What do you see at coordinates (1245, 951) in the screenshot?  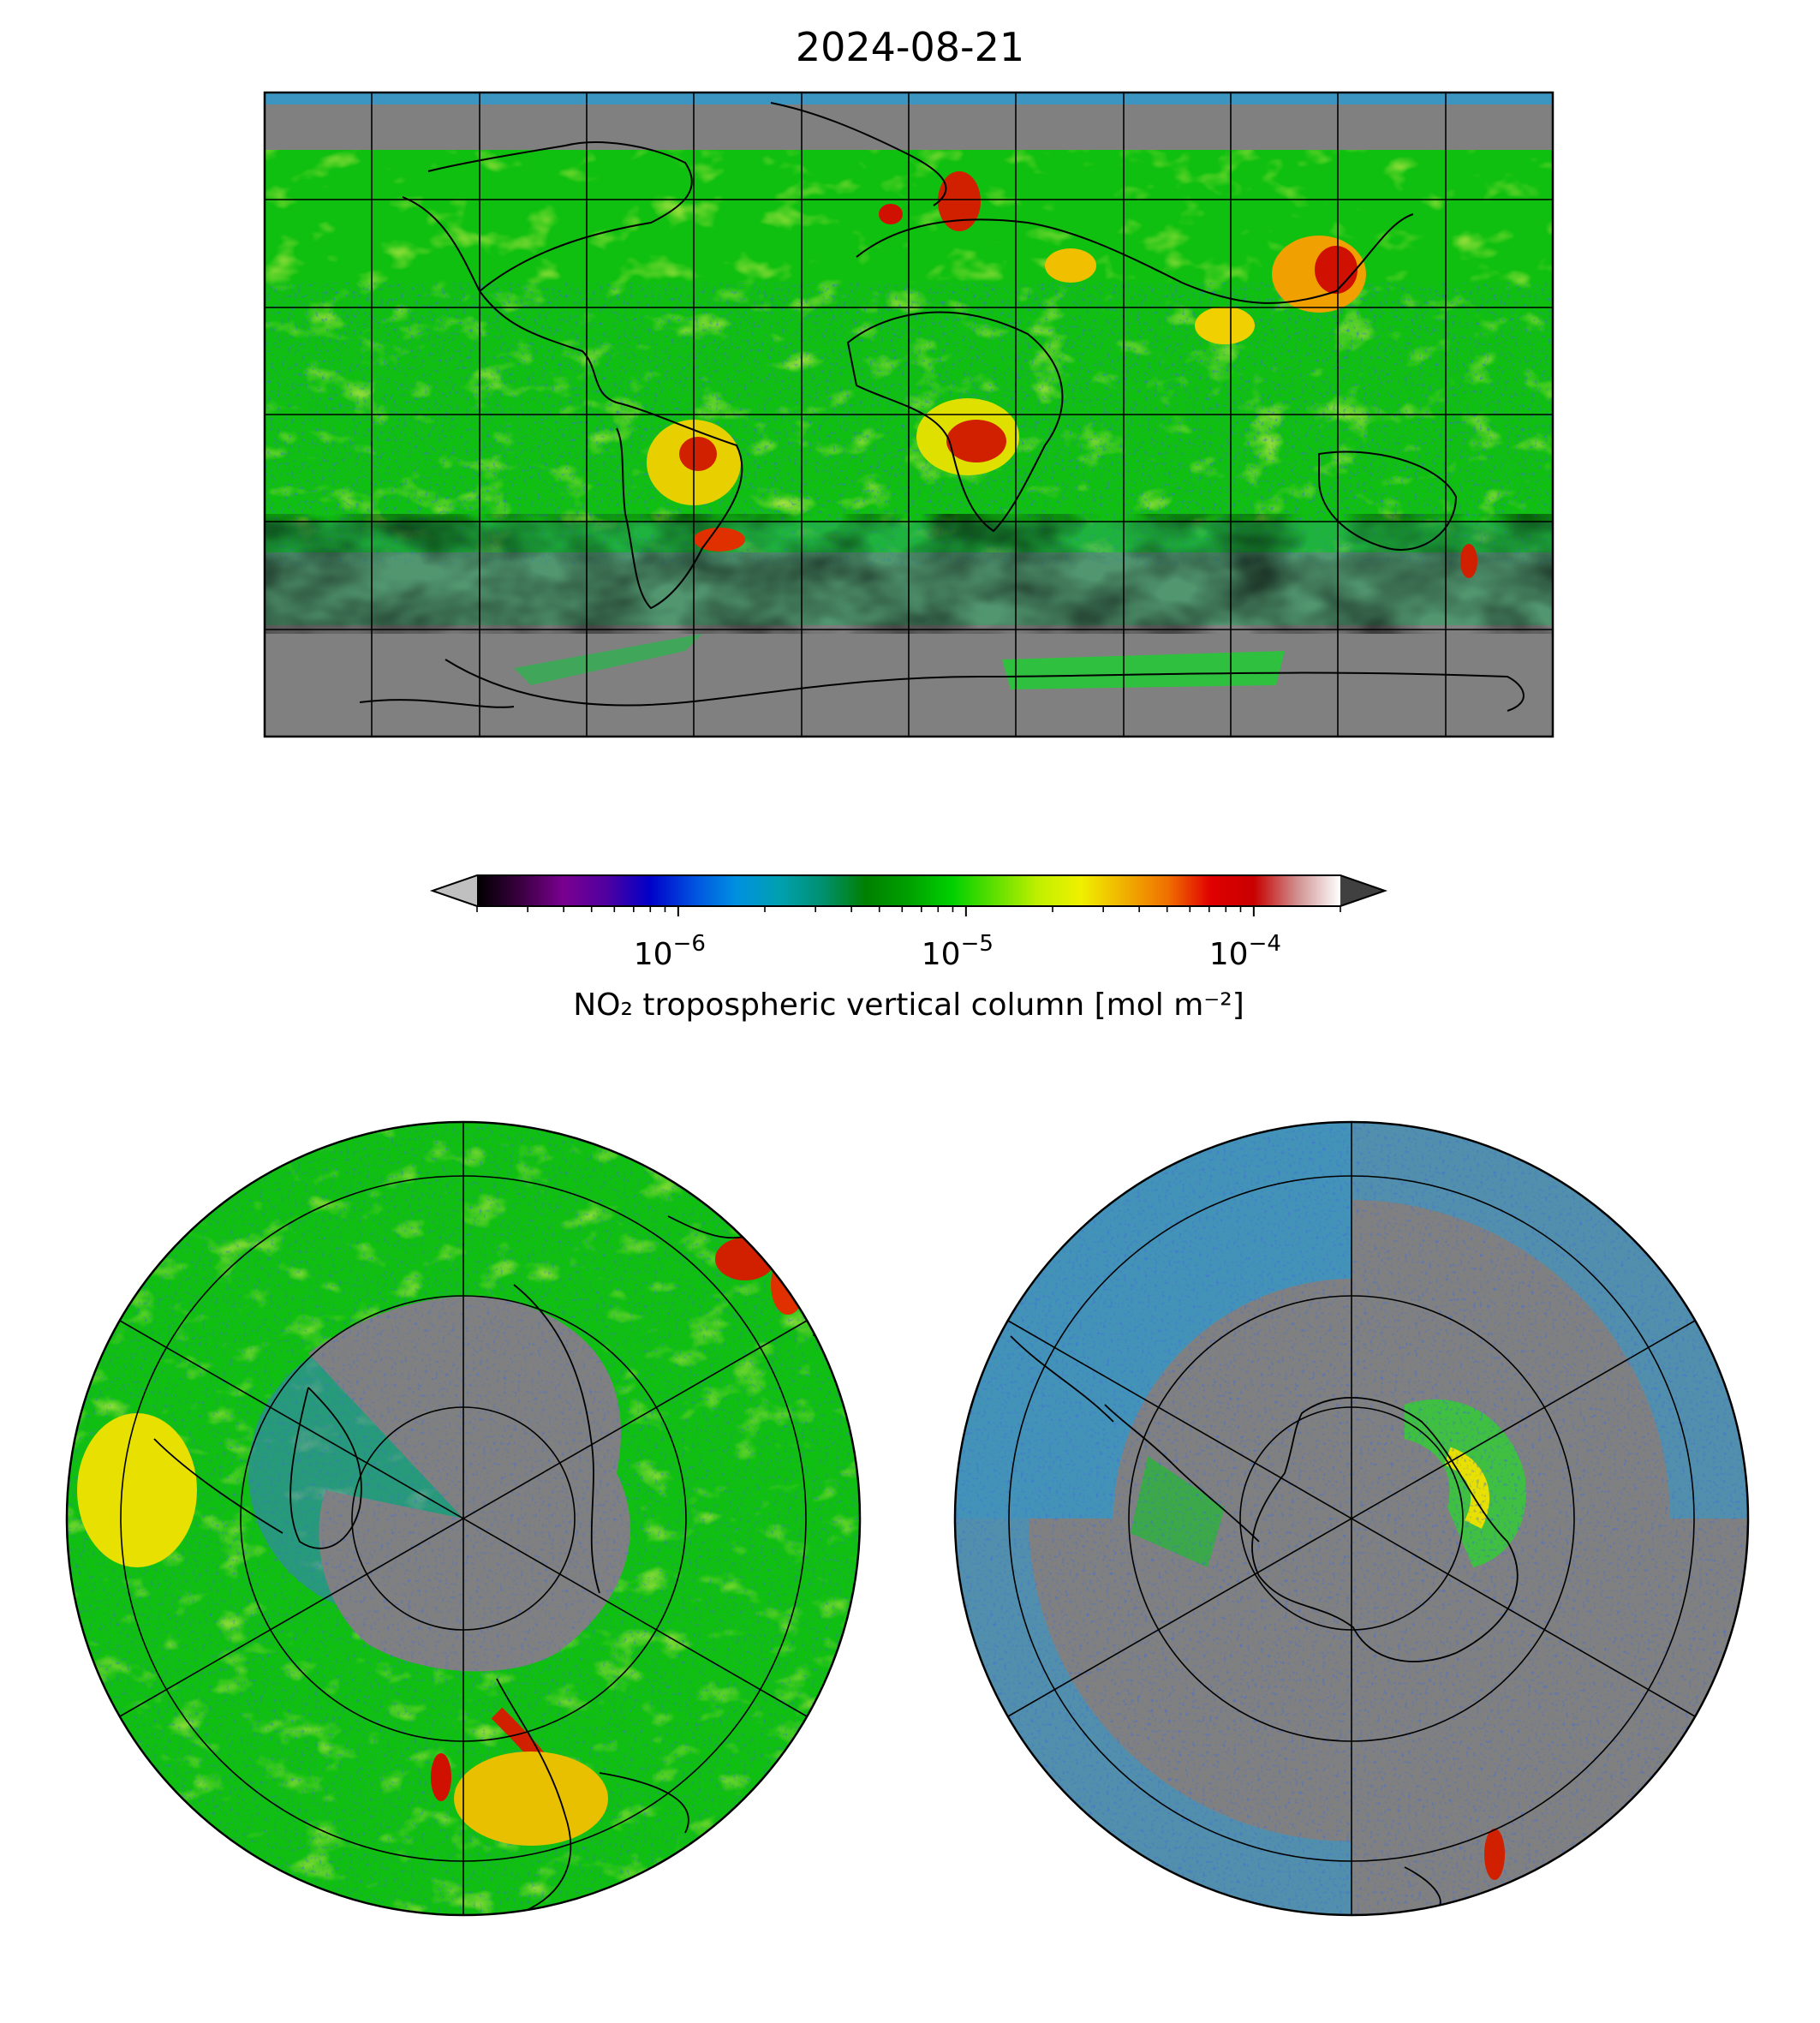 I see `colorbar-tick-label: 10⁻⁴` at bounding box center [1245, 951].